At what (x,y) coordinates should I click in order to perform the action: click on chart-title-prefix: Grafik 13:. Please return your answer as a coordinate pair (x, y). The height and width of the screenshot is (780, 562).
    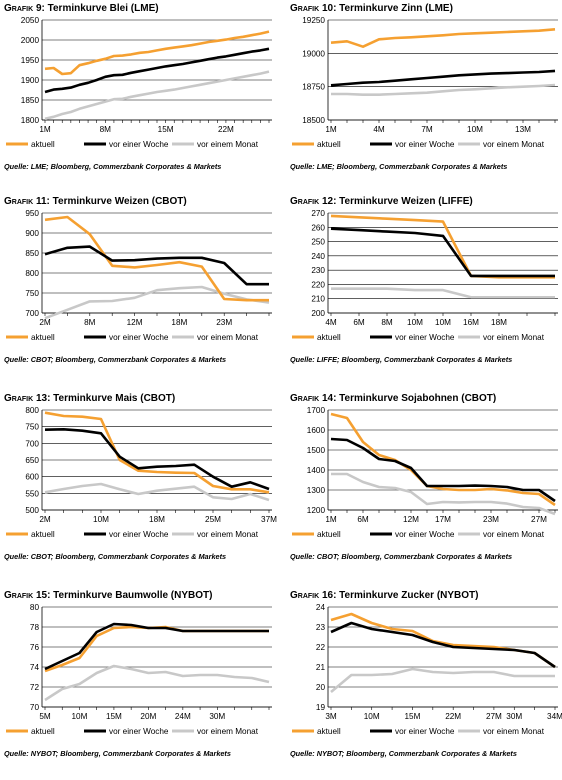
    Looking at the image, I should click on (27, 398).